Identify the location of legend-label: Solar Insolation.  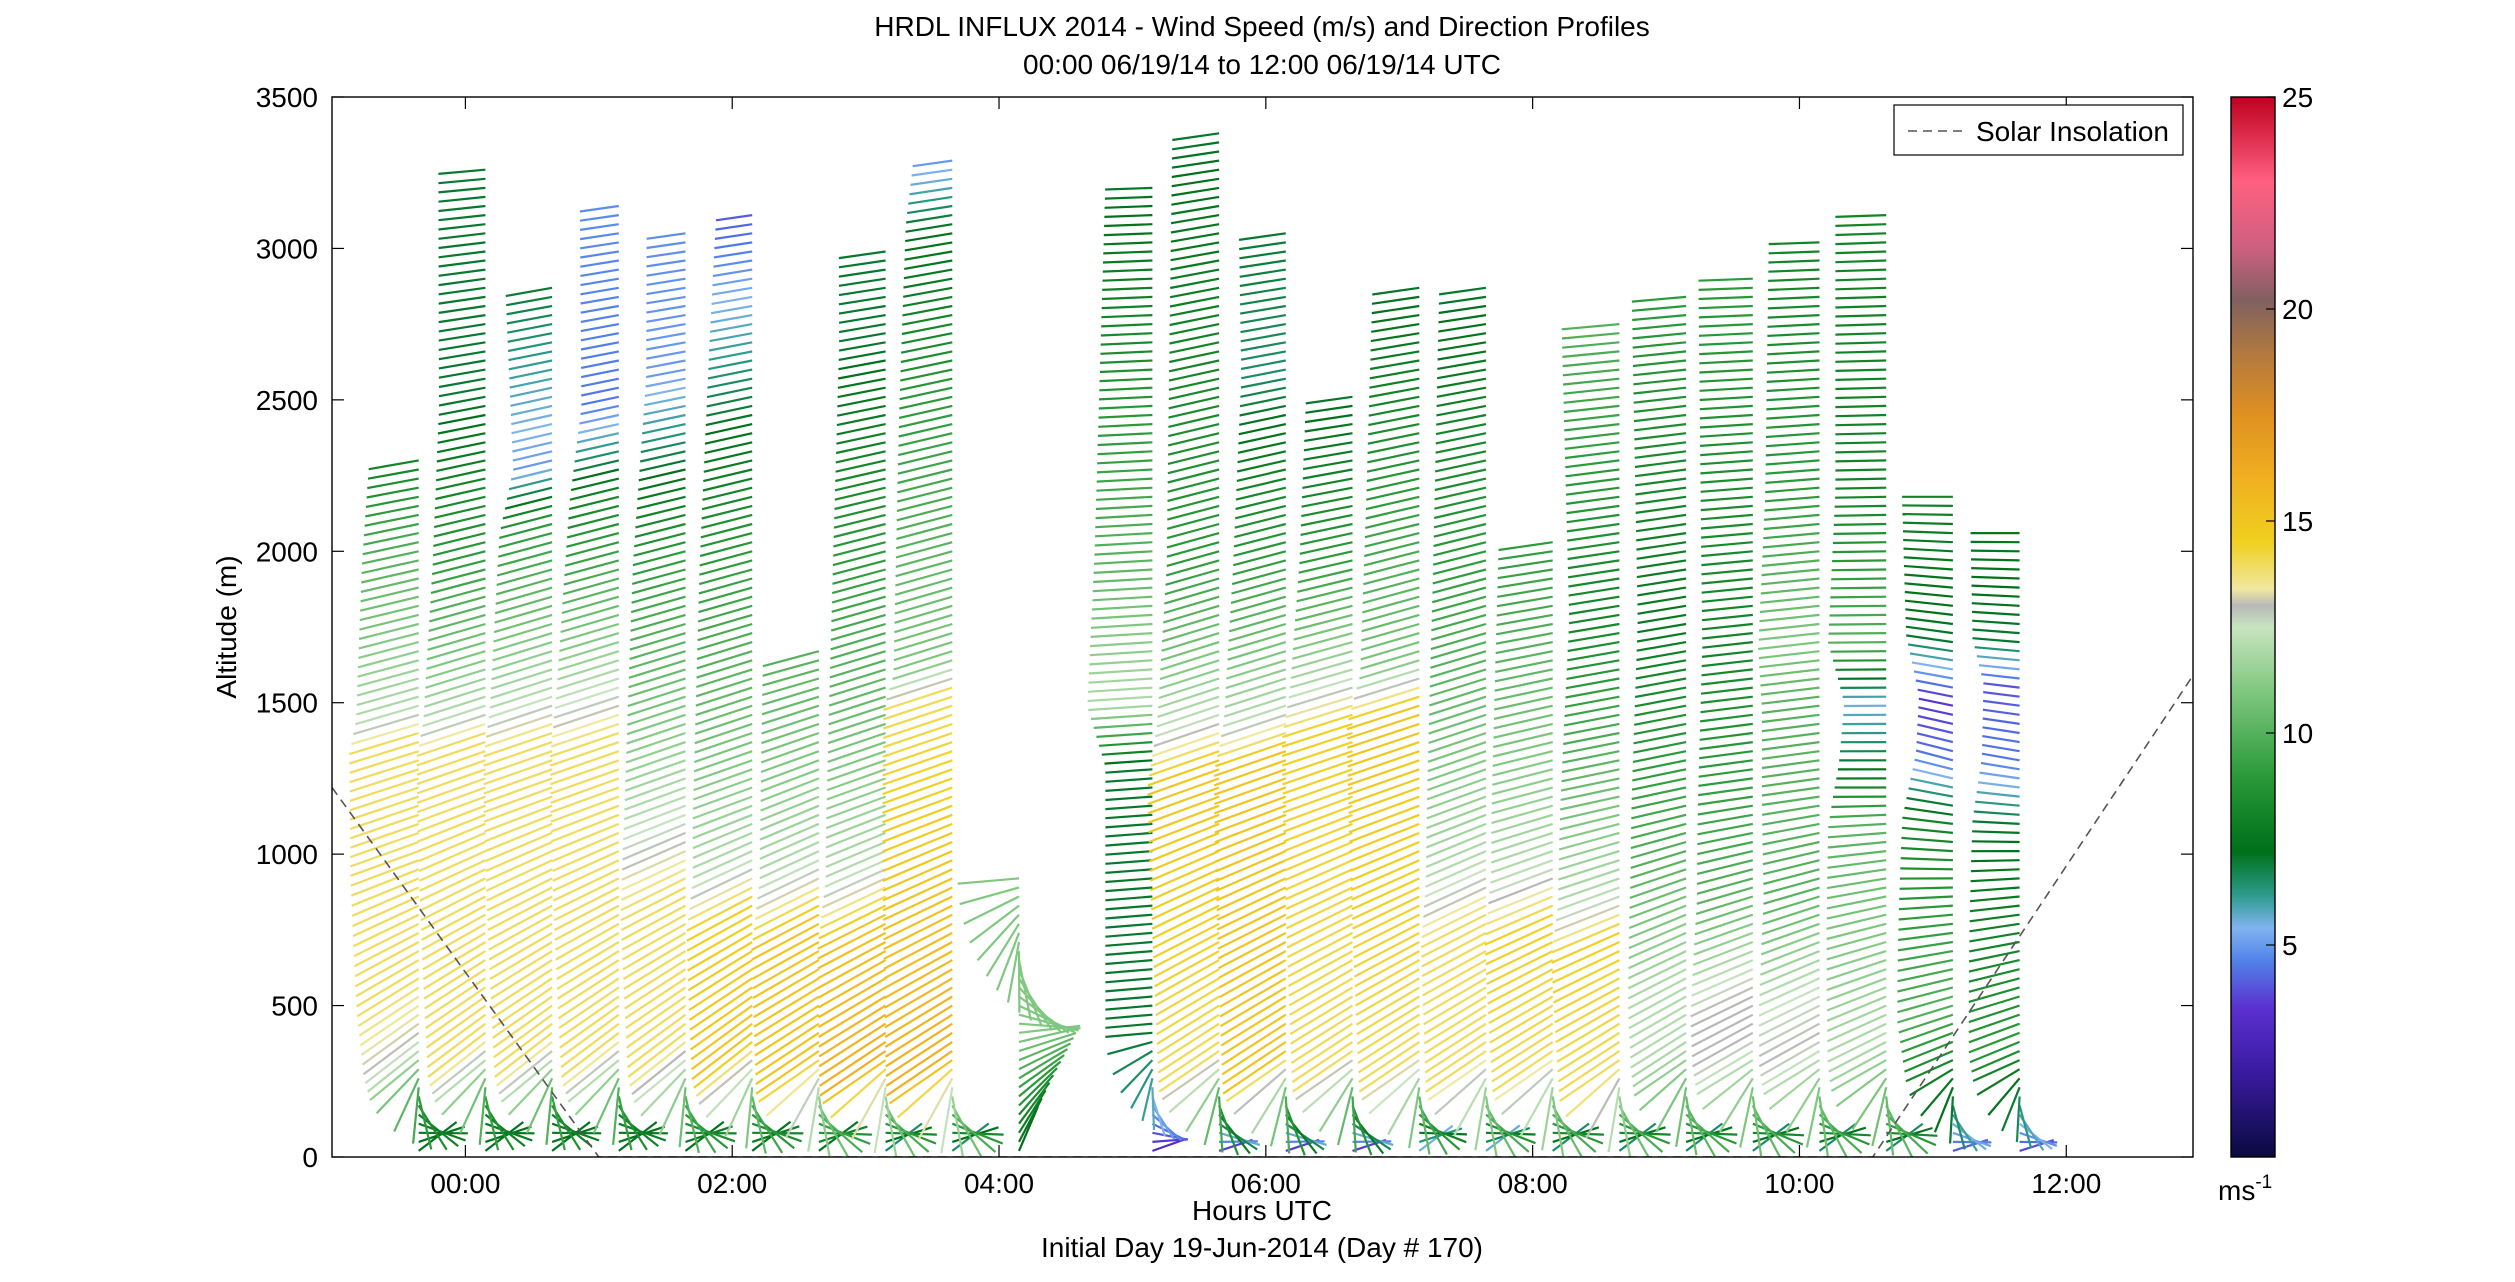
(2072, 131).